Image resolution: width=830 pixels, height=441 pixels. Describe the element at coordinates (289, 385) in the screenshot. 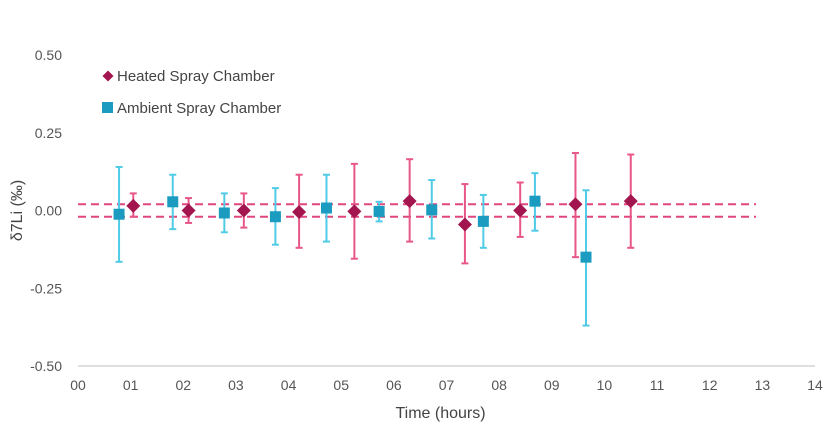

I see `x-tick-label: 04` at that location.